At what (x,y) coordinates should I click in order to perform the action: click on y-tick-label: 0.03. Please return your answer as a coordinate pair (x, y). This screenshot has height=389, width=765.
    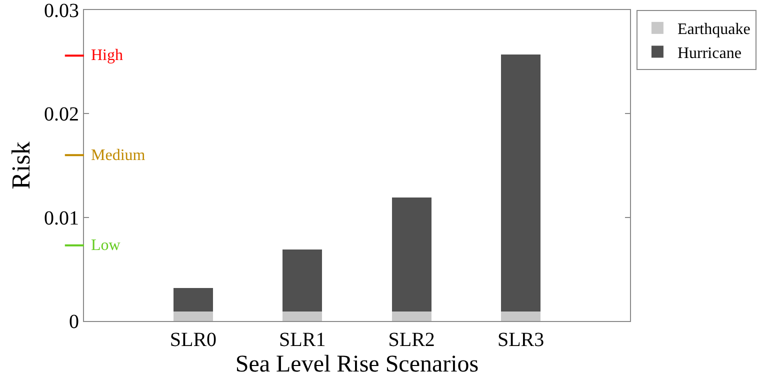
    Looking at the image, I should click on (61, 11).